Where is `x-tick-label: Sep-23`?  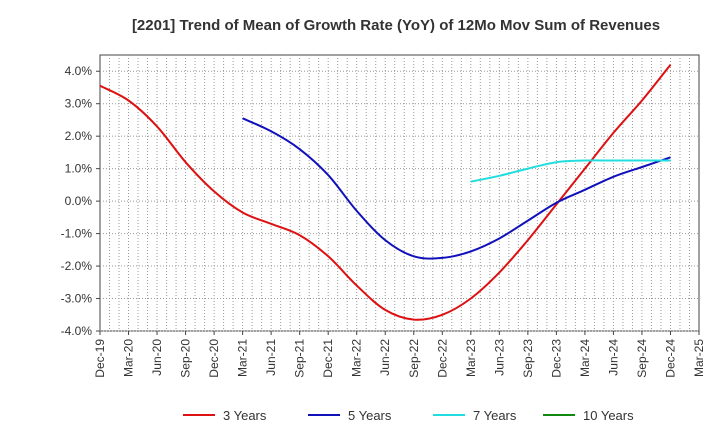 x-tick-label: Sep-23 is located at coordinates (528, 358).